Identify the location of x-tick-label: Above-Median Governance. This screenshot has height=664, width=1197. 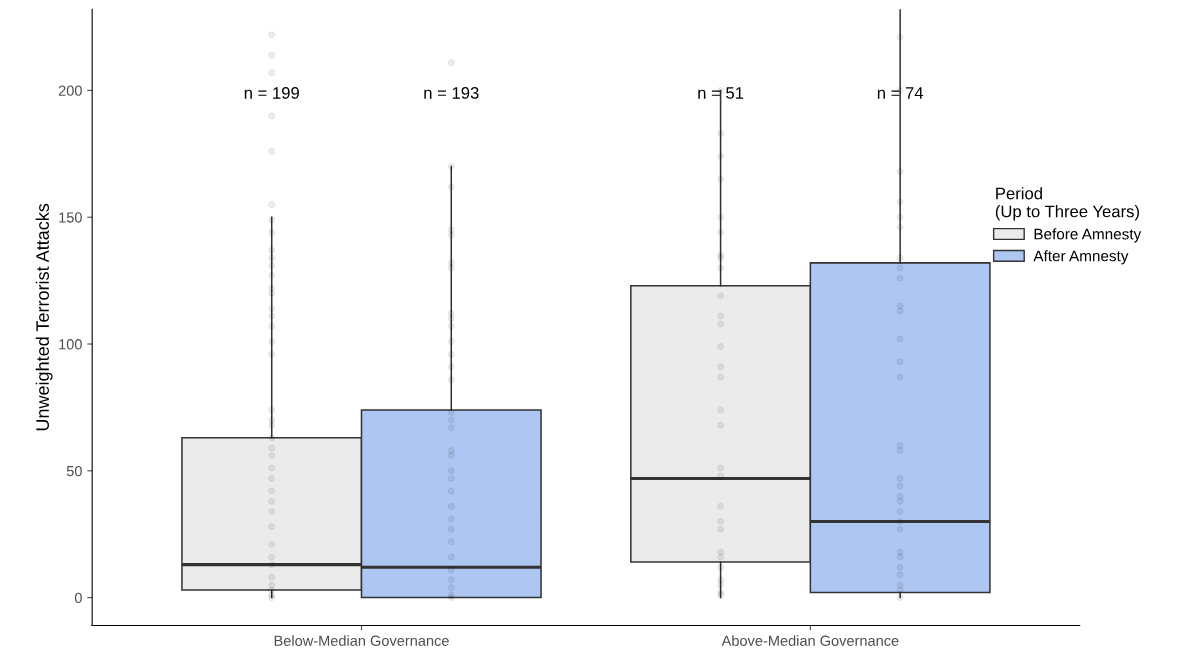
(810, 640).